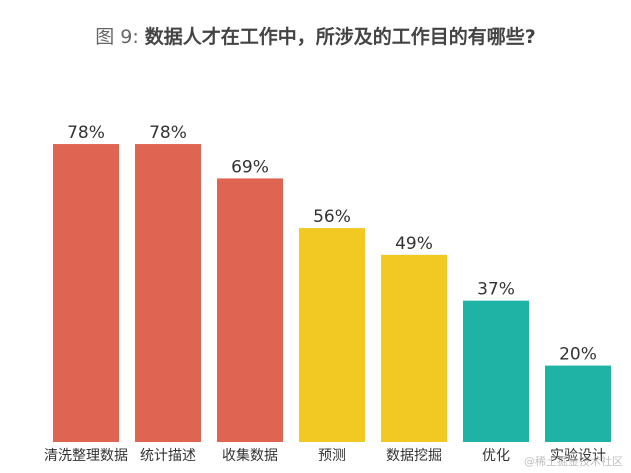  Describe the element at coordinates (168, 456) in the screenshot. I see `category-label-2: 统计描述` at that location.